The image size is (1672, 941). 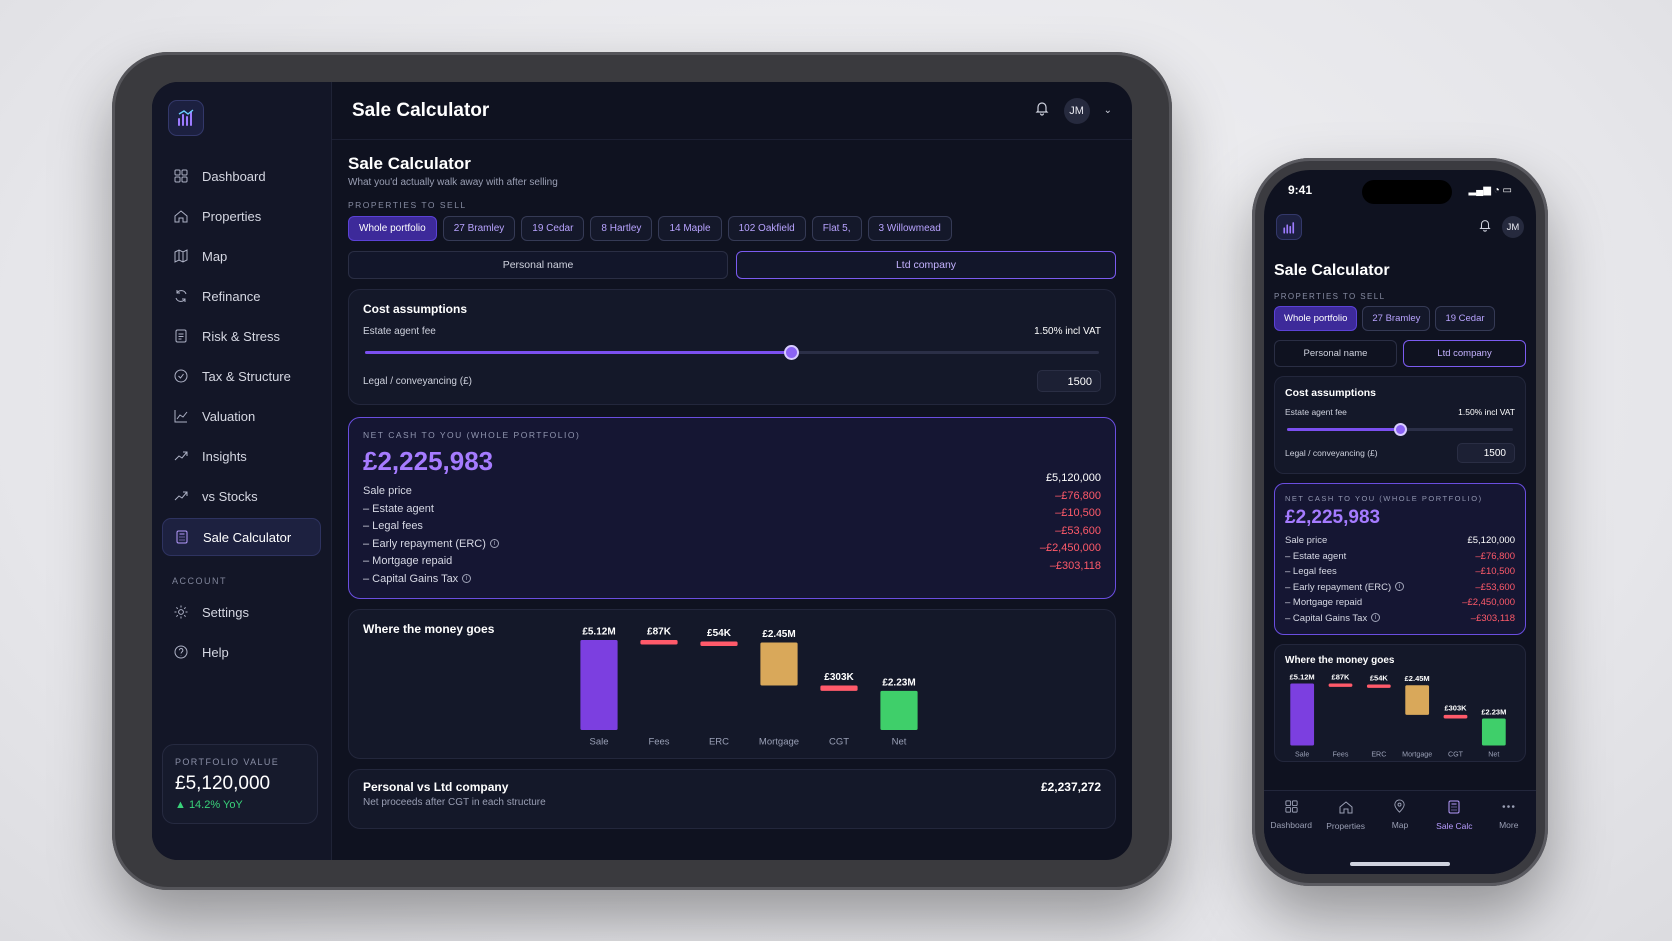 I want to click on portfolio-change: ▲ 14.2% YoY, so click(x=209, y=805).